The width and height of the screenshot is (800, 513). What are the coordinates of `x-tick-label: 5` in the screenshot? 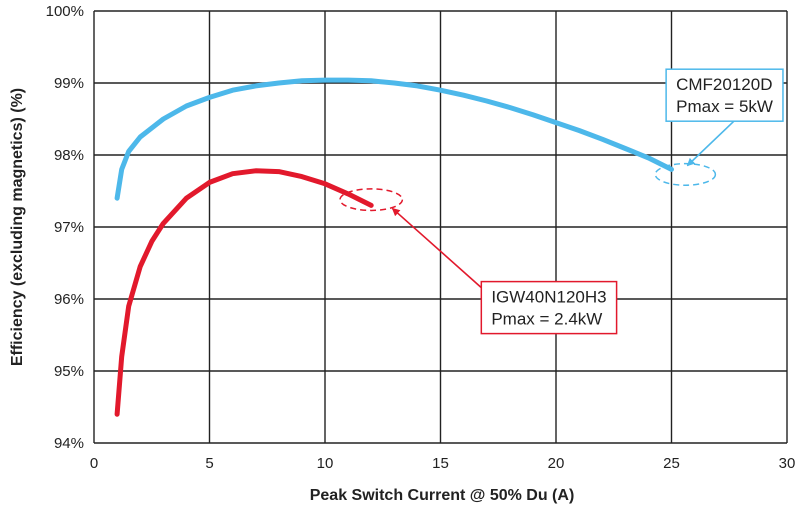 It's located at (209, 463).